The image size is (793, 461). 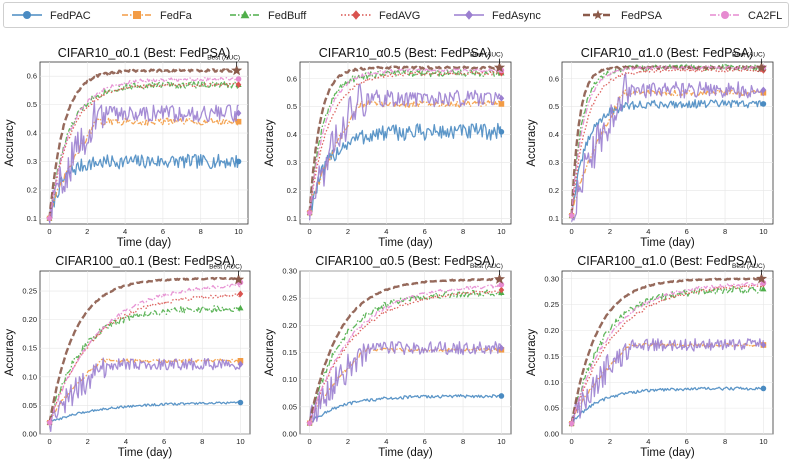 I want to click on y-tick-label: 0.2, so click(x=292, y=190).